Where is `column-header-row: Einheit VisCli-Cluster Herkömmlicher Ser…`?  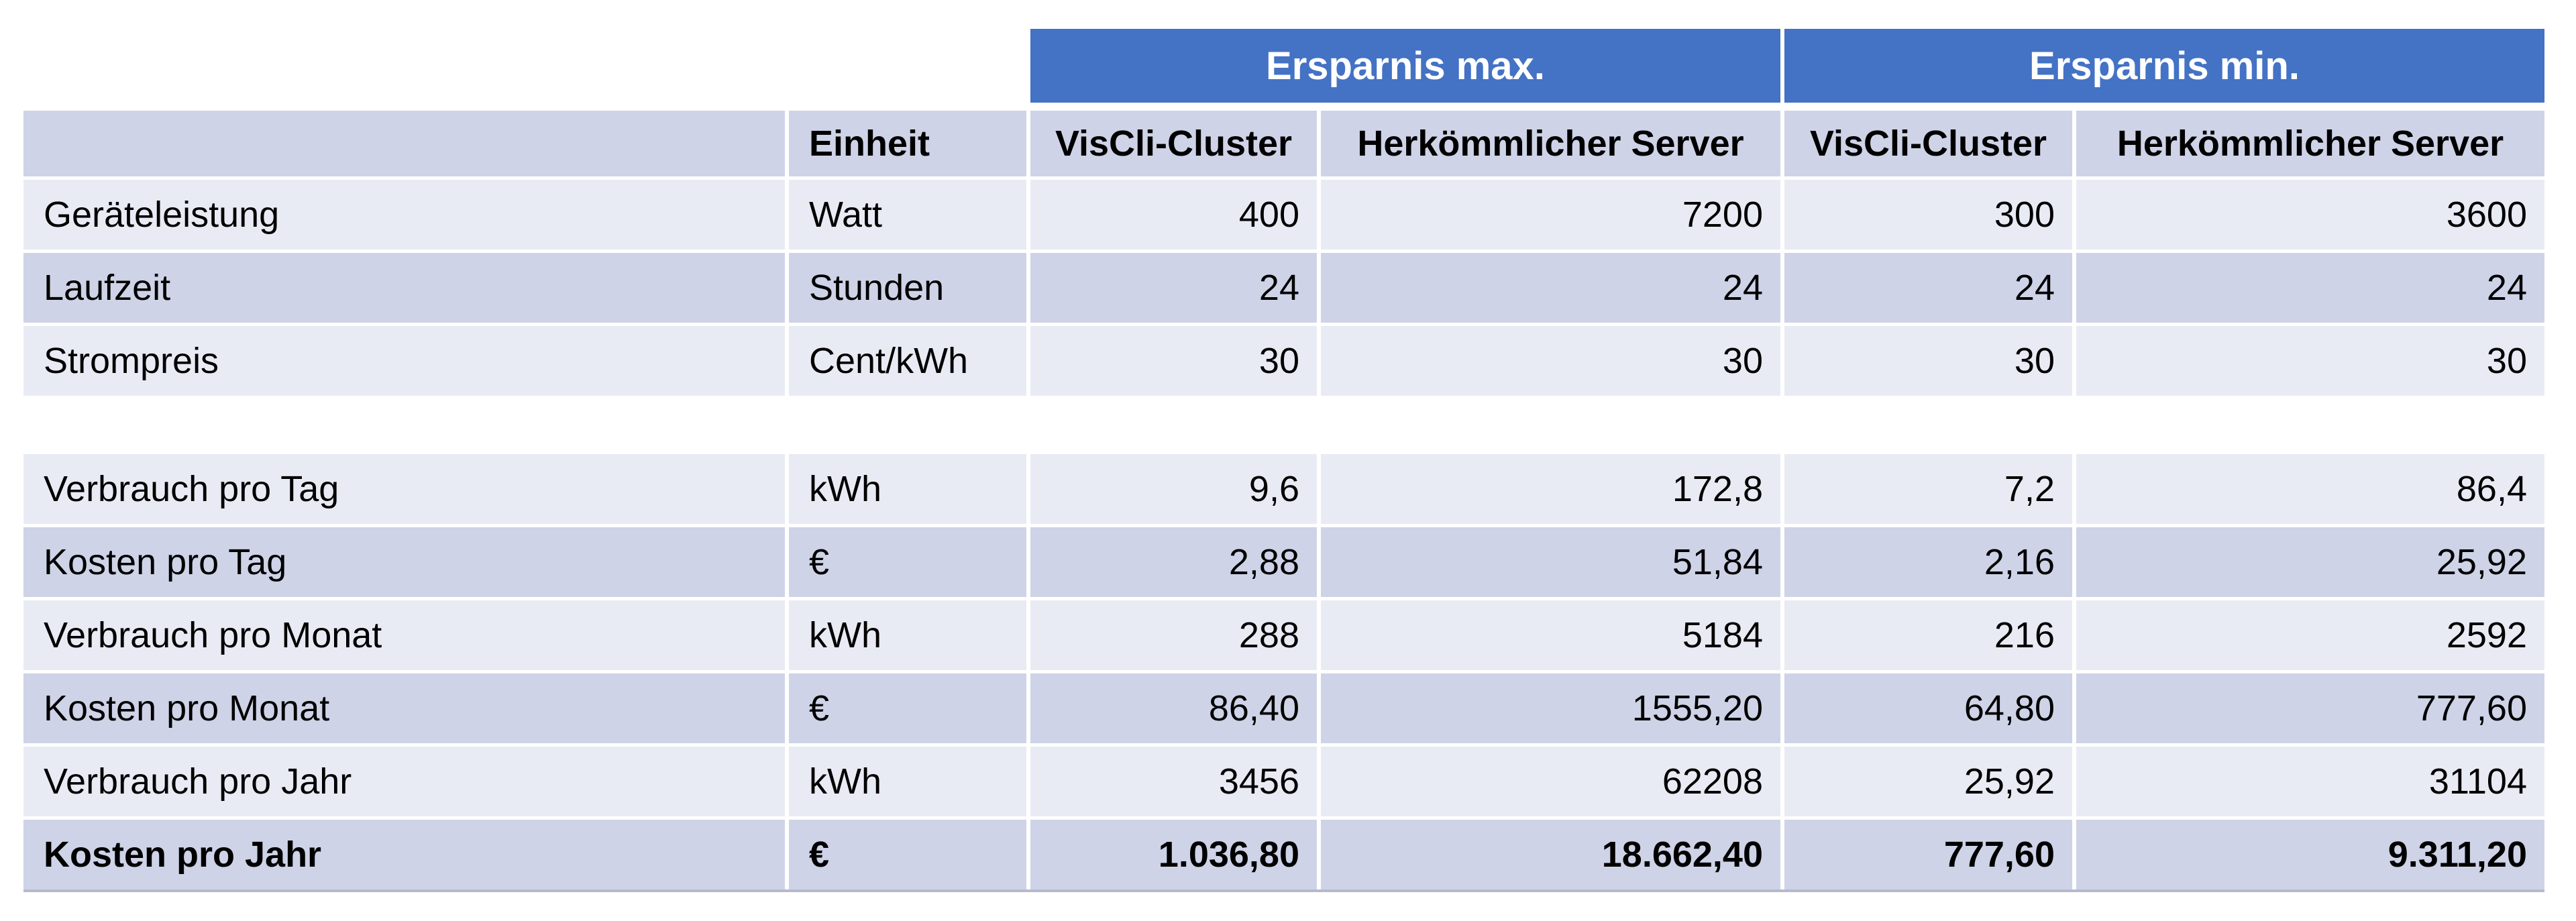
column-header-row: Einheit VisCli-Cluster Herkömmlicher Ser… is located at coordinates (1283, 143).